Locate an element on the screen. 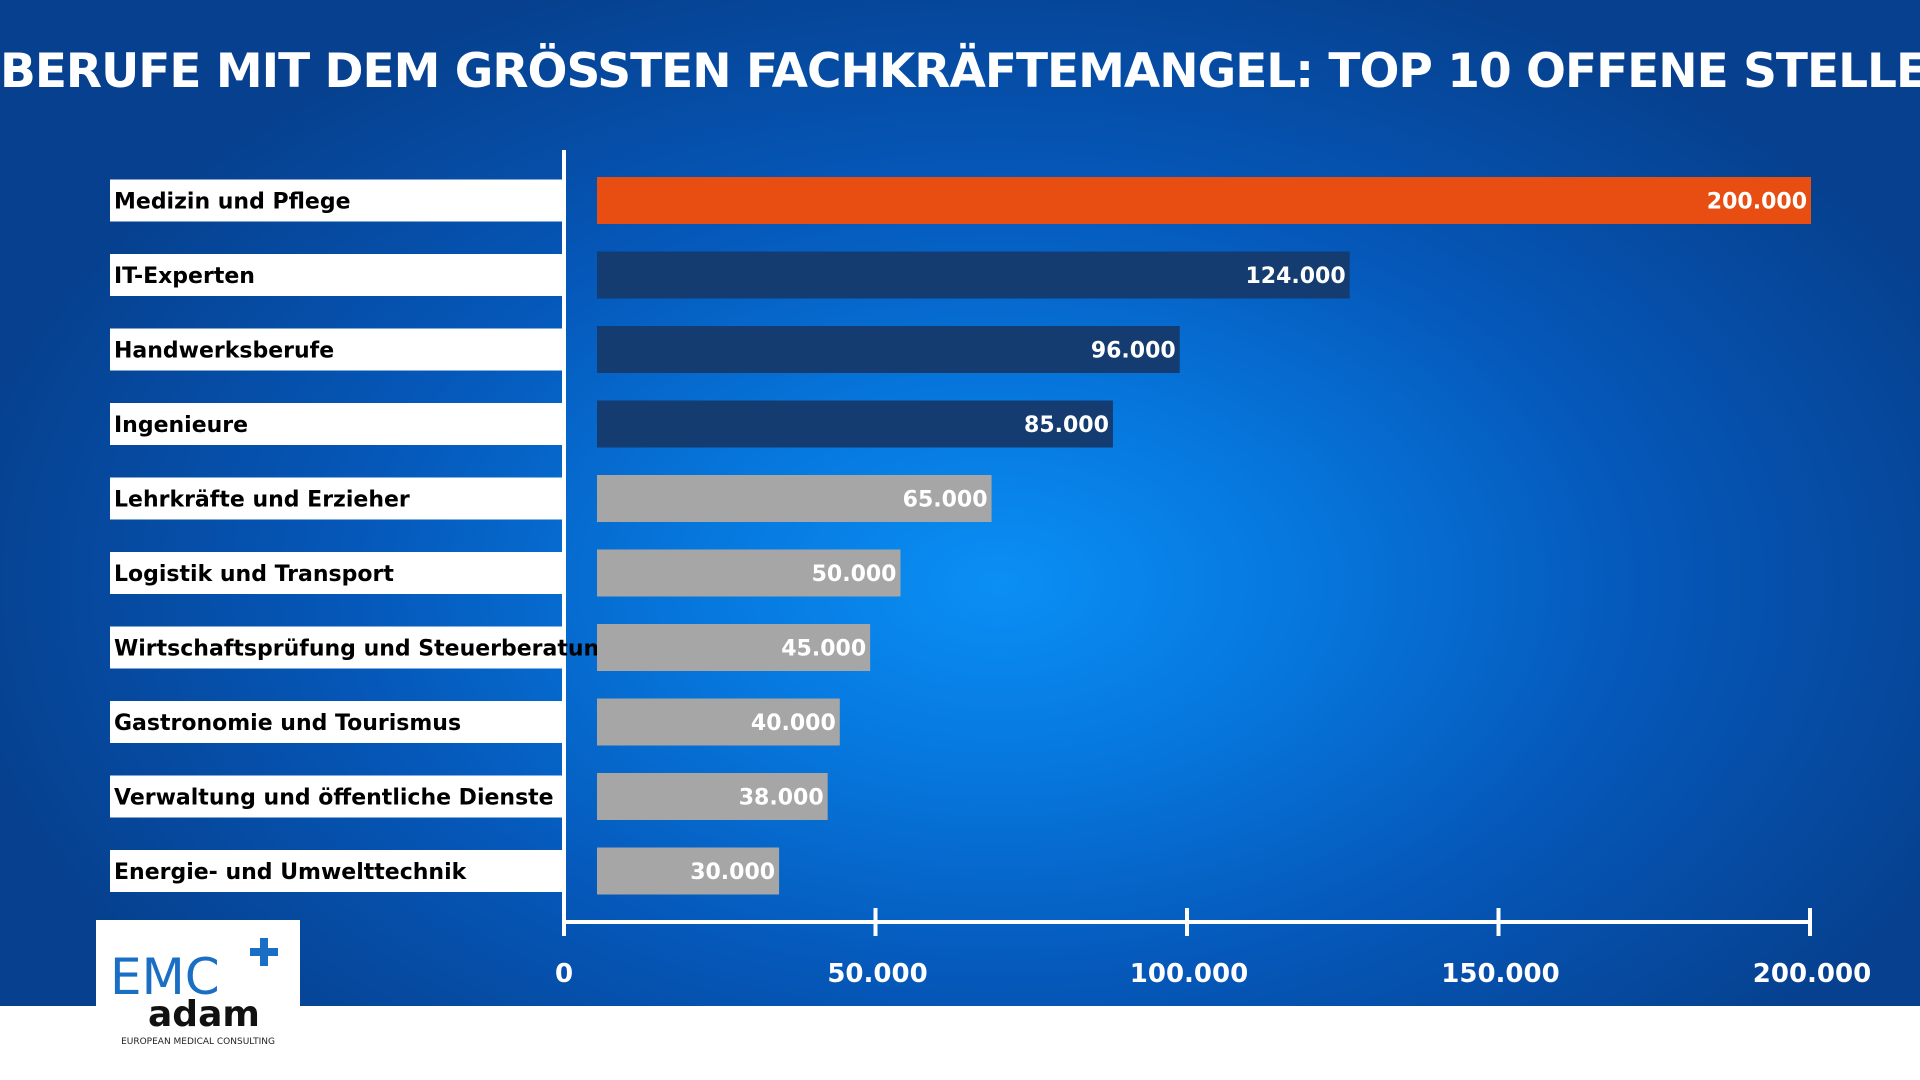  value-label: 85.000 is located at coordinates (1066, 425).